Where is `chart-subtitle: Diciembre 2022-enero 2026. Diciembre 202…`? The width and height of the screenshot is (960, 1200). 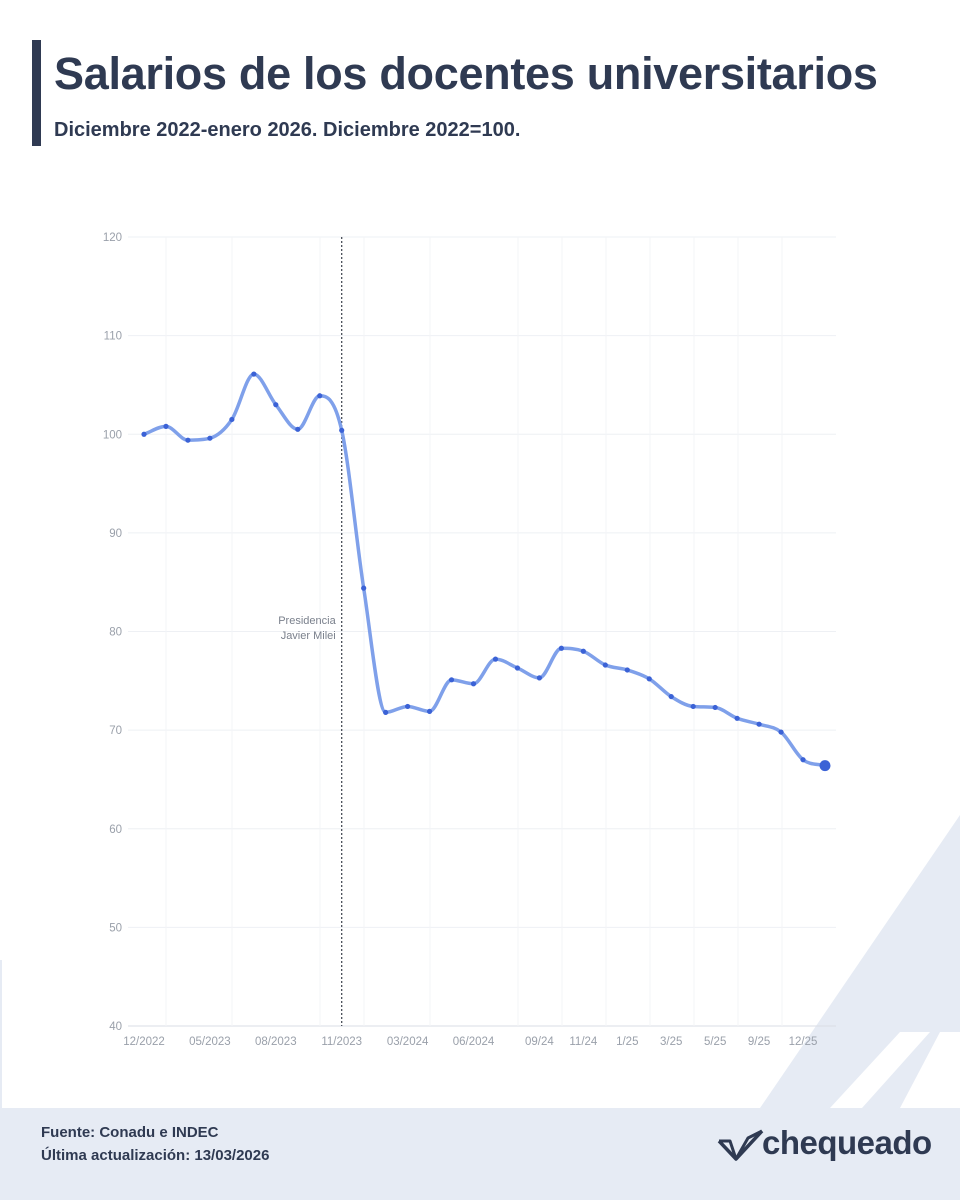 chart-subtitle: Diciembre 2022-enero 2026. Diciembre 202… is located at coordinates (287, 130).